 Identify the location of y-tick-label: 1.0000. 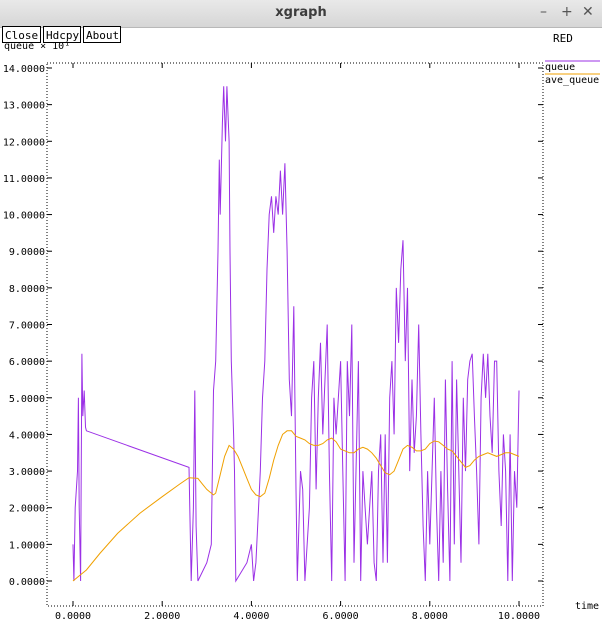
(27, 545).